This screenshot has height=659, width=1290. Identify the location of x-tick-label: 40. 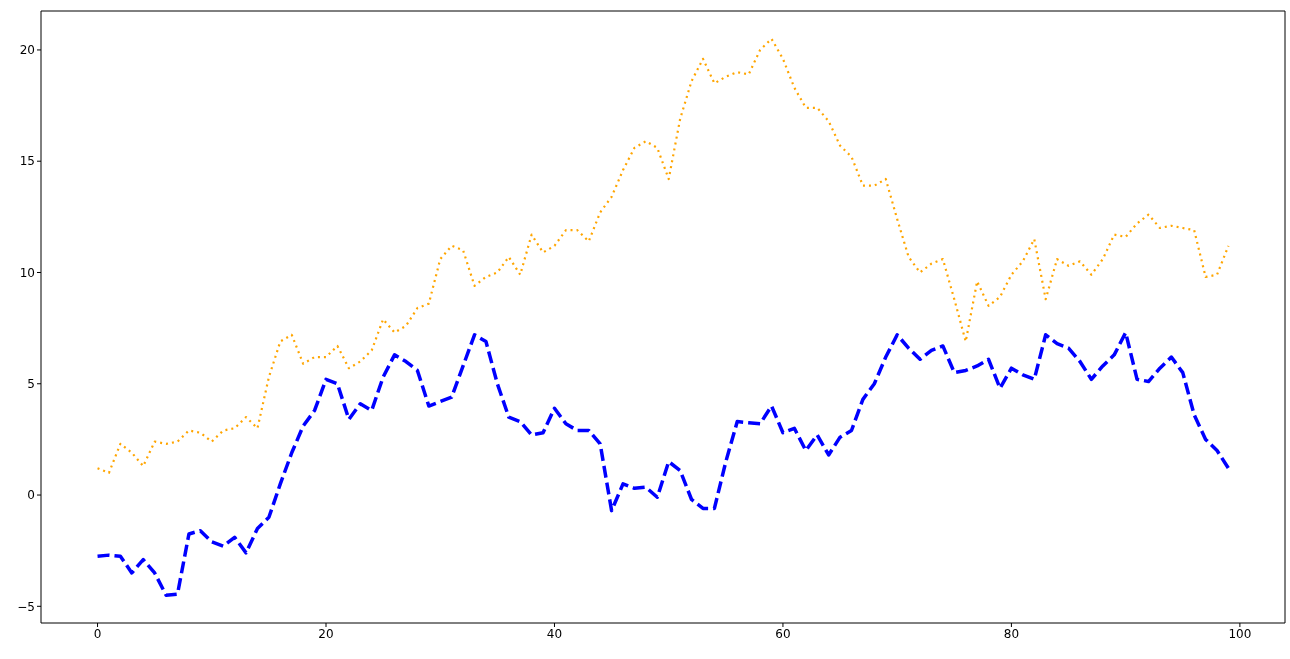
(554, 633).